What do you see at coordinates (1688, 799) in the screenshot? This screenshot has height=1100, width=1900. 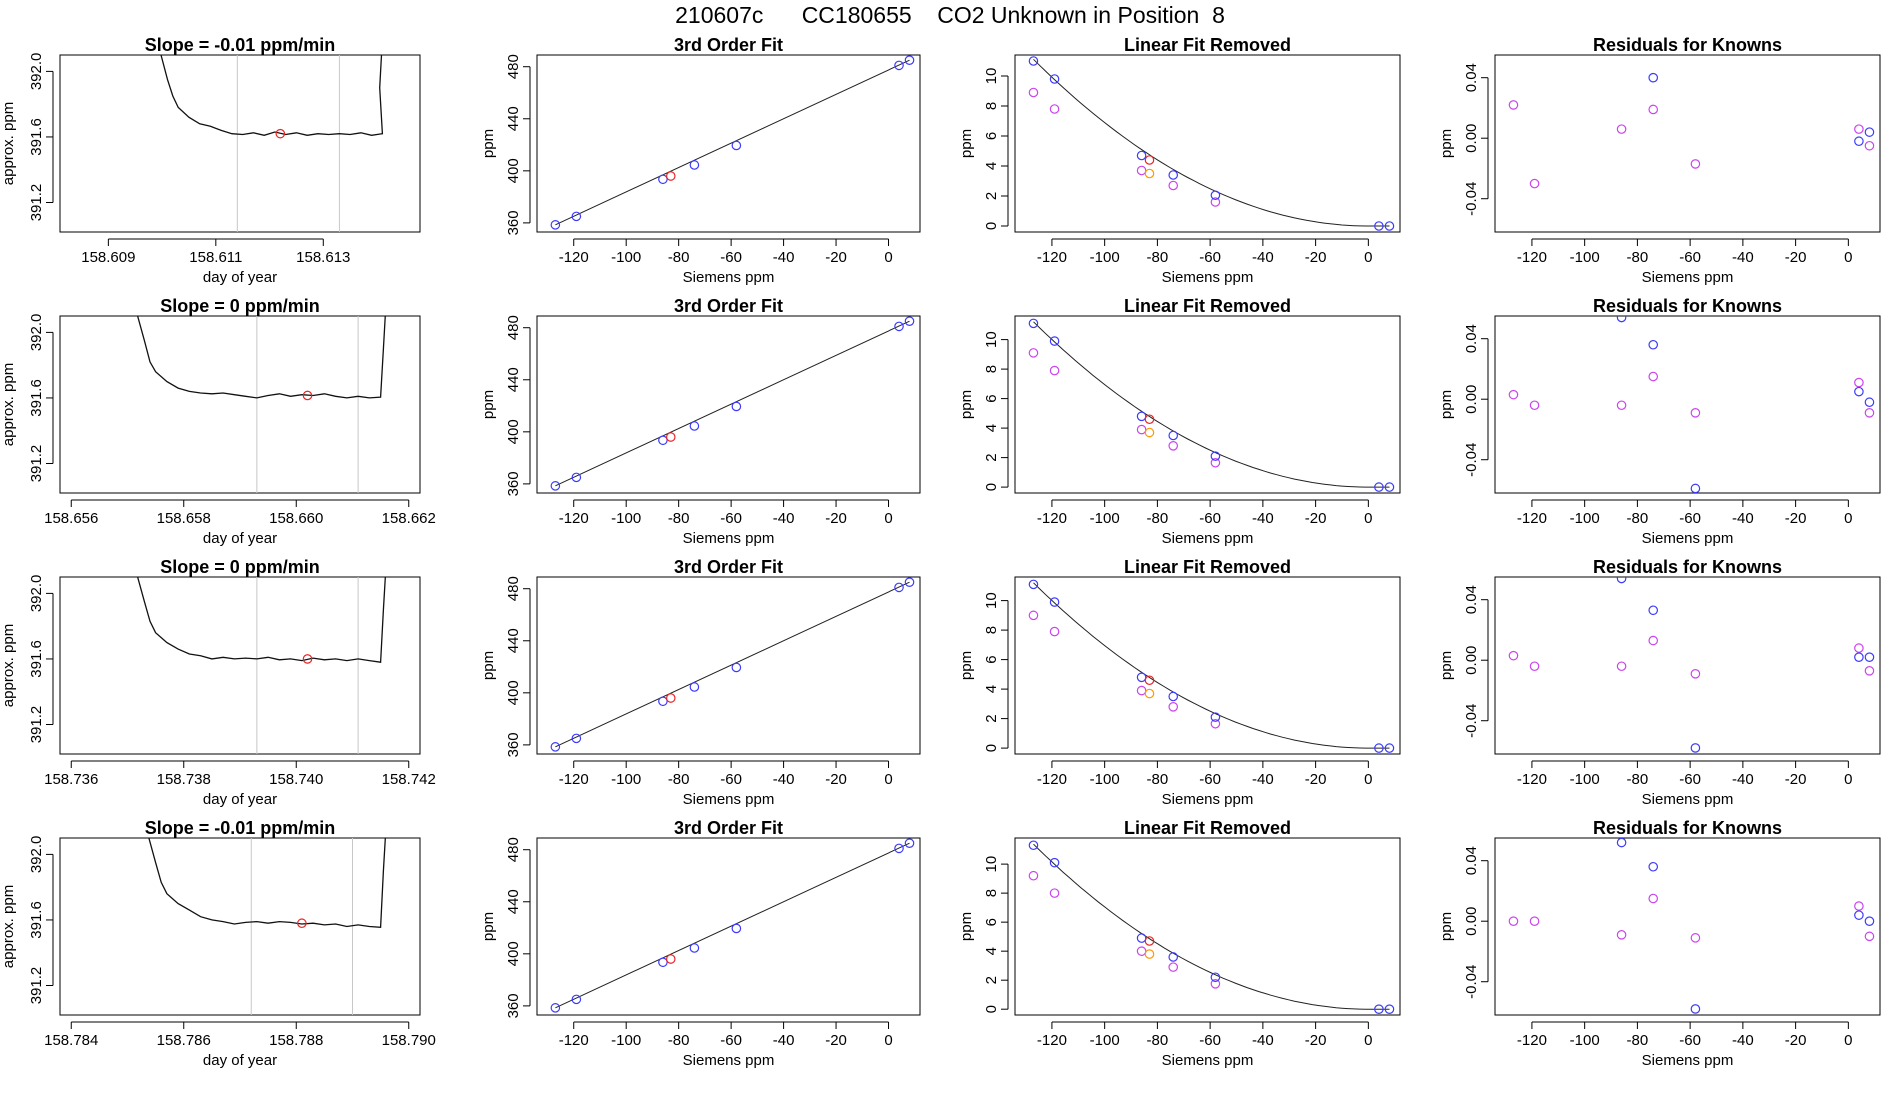 I see `r3-residuals-x-label: Siemens ppm` at bounding box center [1688, 799].